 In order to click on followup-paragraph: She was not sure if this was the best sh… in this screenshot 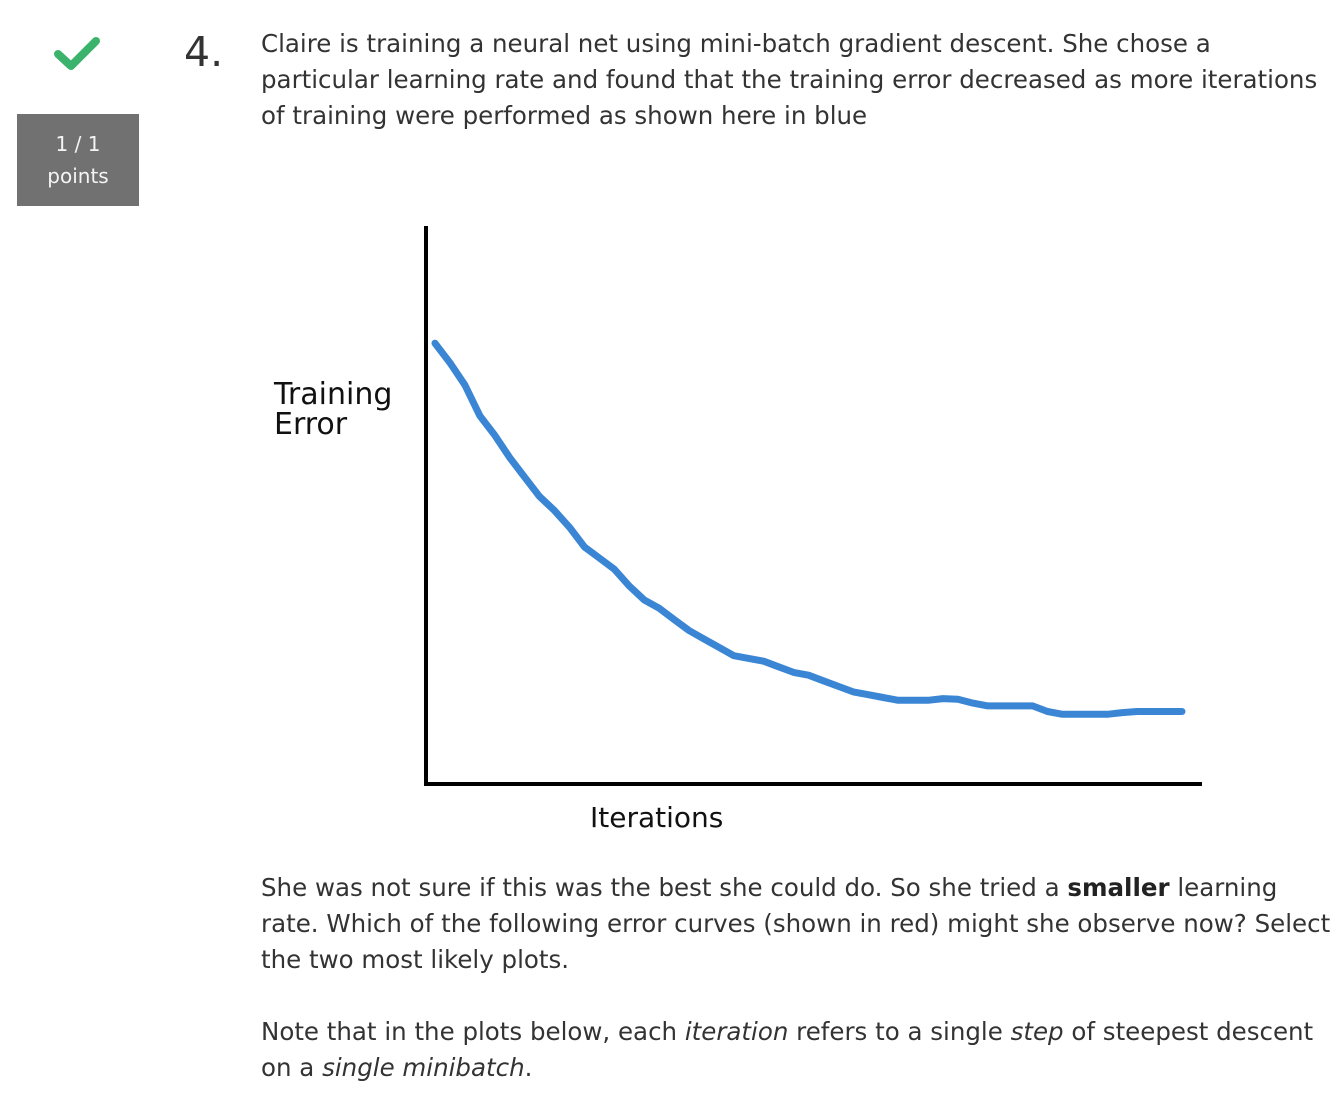, I will do `click(798, 924)`.